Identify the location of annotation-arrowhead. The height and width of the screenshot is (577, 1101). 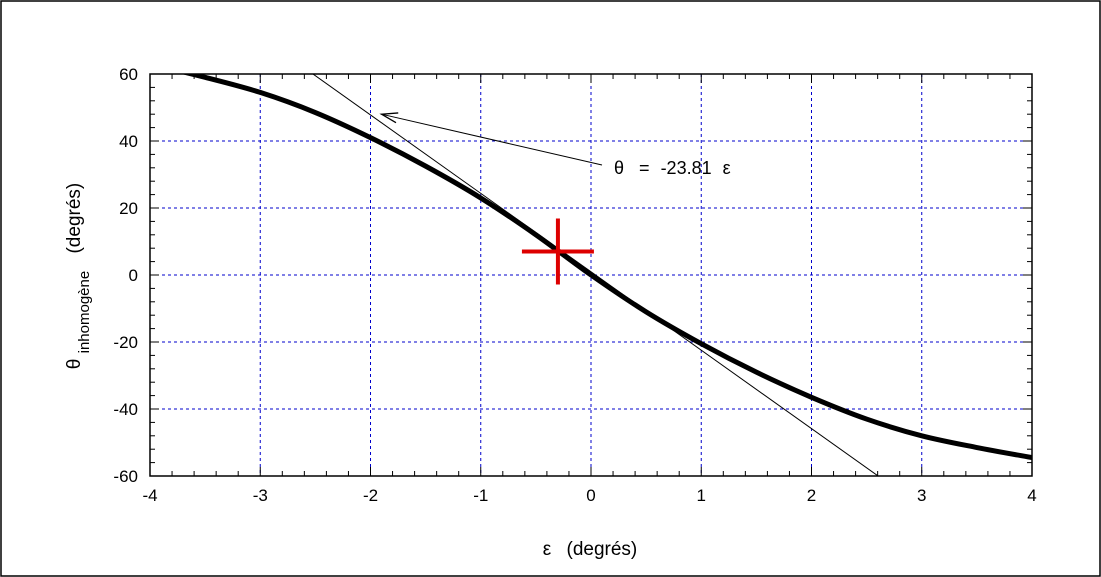
(389, 118).